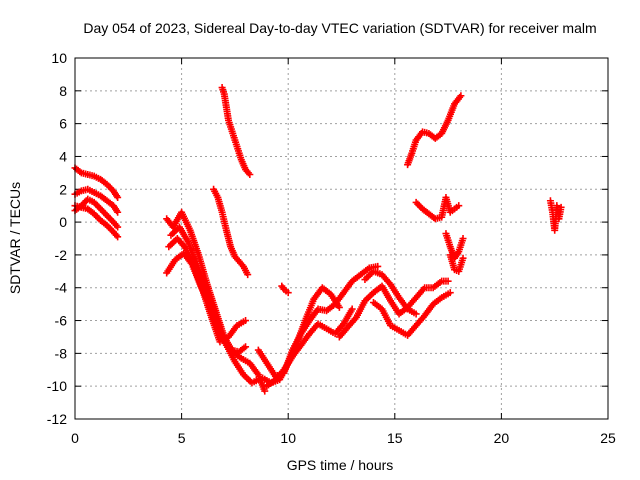 The image size is (640, 480). What do you see at coordinates (288, 438) in the screenshot?
I see `x-tick-label: 10` at bounding box center [288, 438].